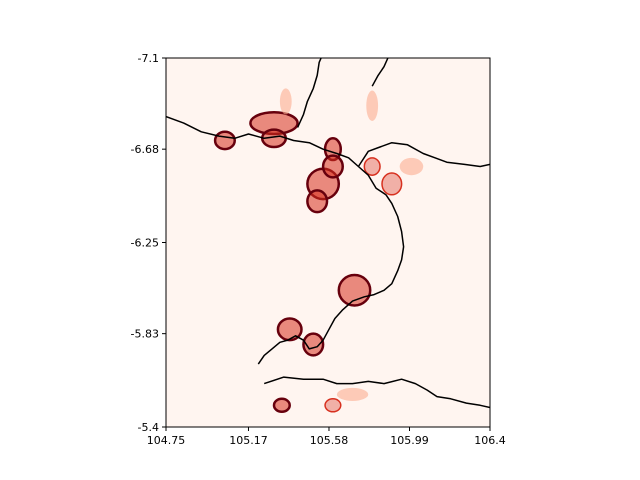 The width and height of the screenshot is (640, 480). I want to click on x-tick-label-4: 106.4, so click(490, 440).